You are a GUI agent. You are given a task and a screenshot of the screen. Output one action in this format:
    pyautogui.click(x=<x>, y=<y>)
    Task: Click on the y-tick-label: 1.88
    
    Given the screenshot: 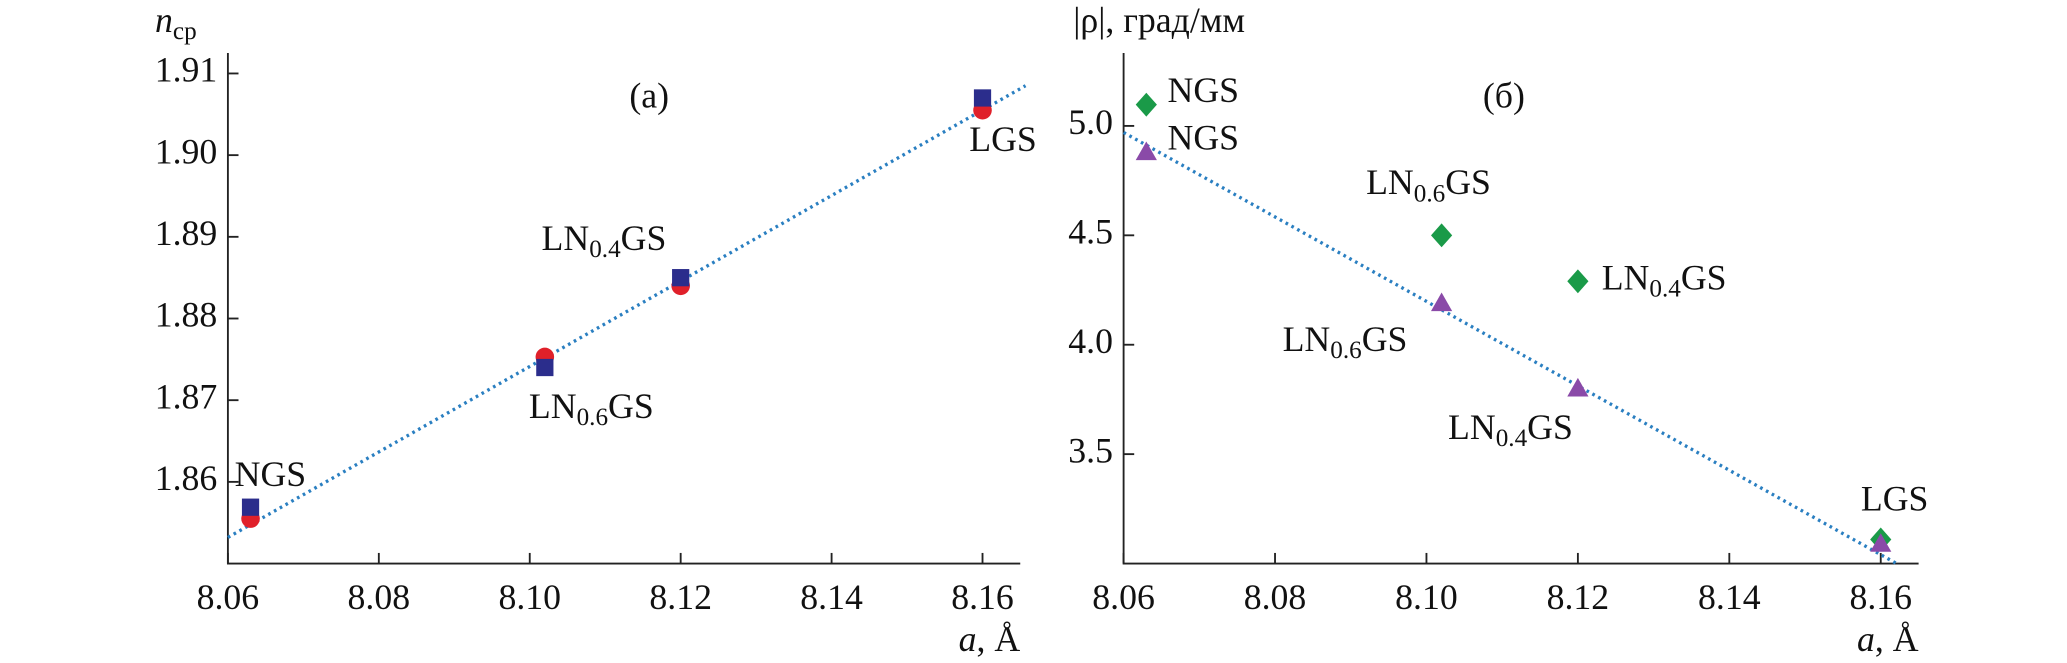 What is the action you would take?
    pyautogui.click(x=186, y=315)
    